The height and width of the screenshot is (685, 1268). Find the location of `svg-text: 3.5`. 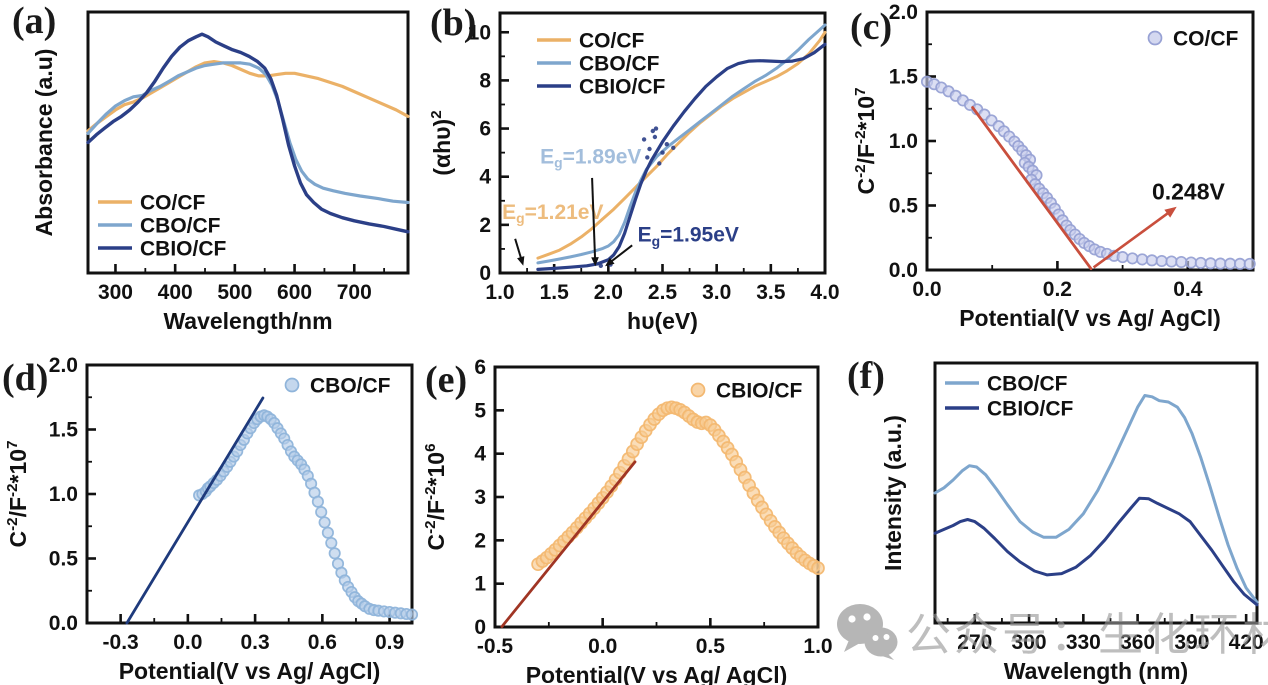

svg-text: 3.5 is located at coordinates (771, 292).